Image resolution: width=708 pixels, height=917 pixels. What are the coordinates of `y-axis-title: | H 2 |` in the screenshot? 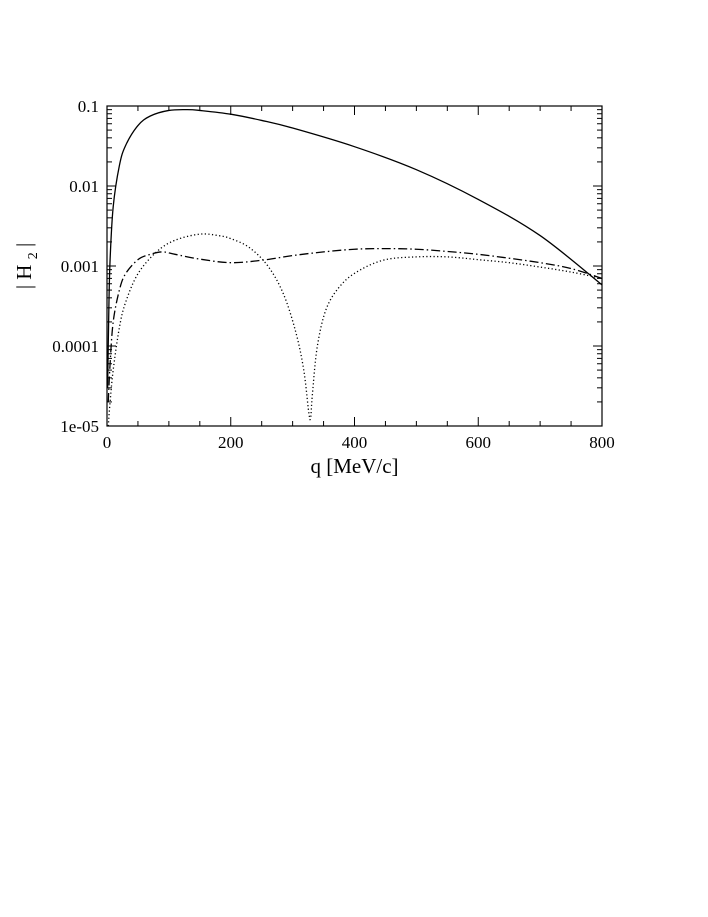 It's located at (27, 266).